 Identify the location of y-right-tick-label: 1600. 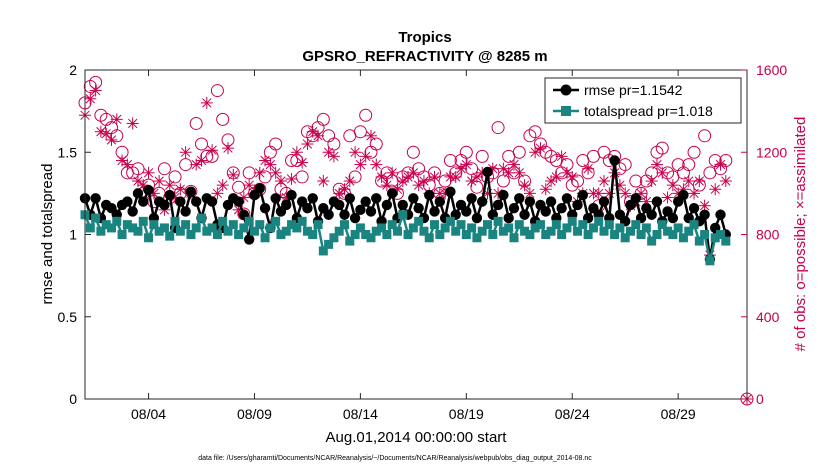
(771, 70).